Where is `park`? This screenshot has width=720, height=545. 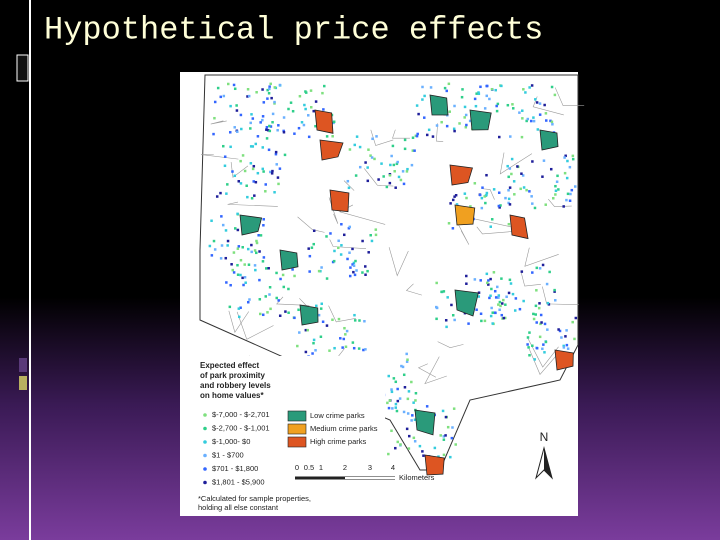
park is located at coordinates (251, 225).